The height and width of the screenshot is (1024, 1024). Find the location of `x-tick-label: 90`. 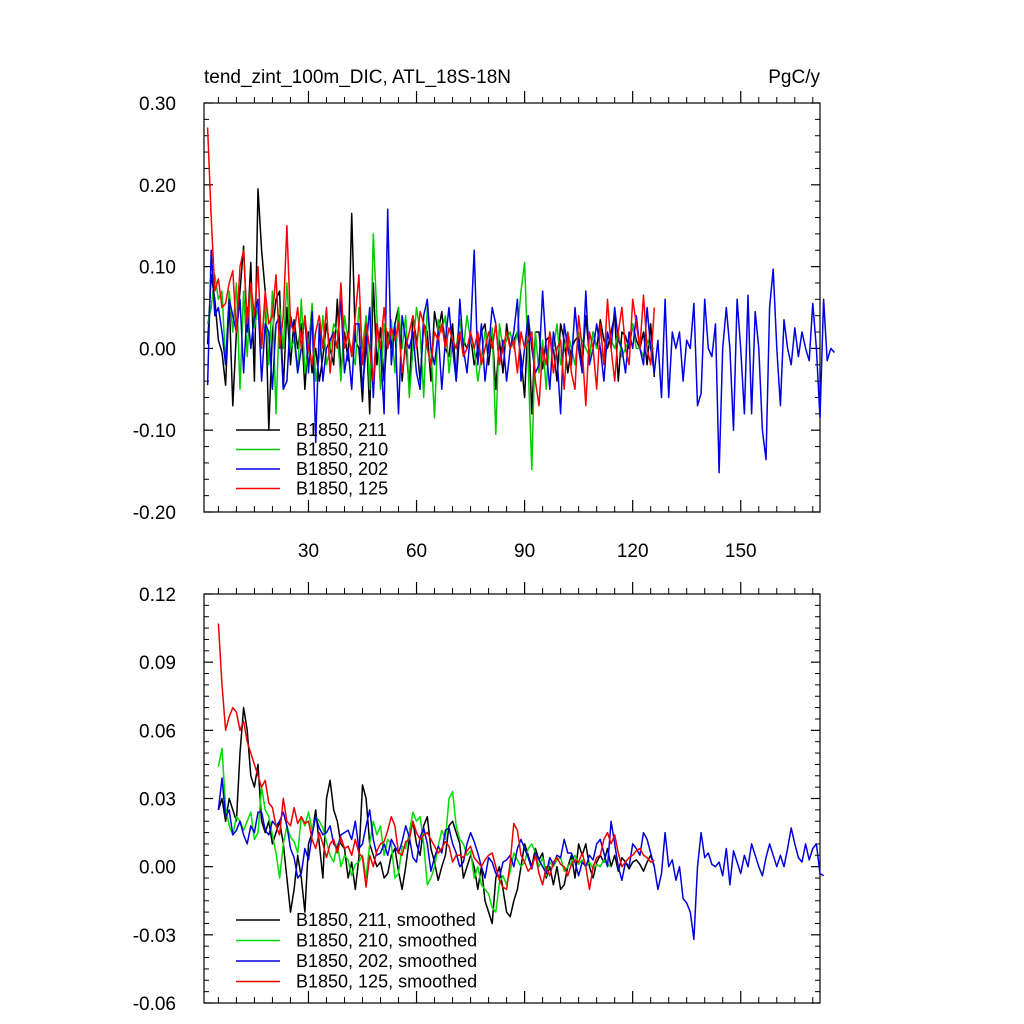

x-tick-label: 90 is located at coordinates (524, 551).